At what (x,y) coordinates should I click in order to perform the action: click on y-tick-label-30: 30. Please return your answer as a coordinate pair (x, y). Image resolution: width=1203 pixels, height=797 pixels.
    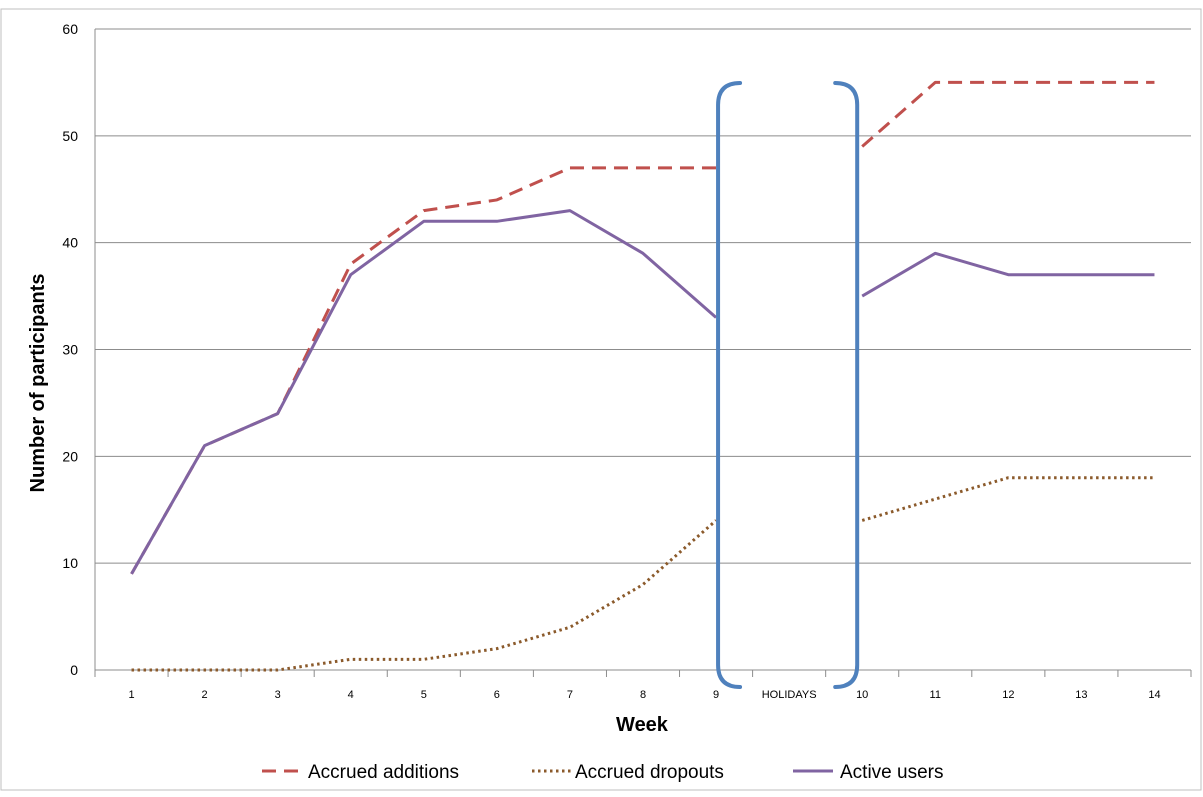
    Looking at the image, I should click on (70, 350).